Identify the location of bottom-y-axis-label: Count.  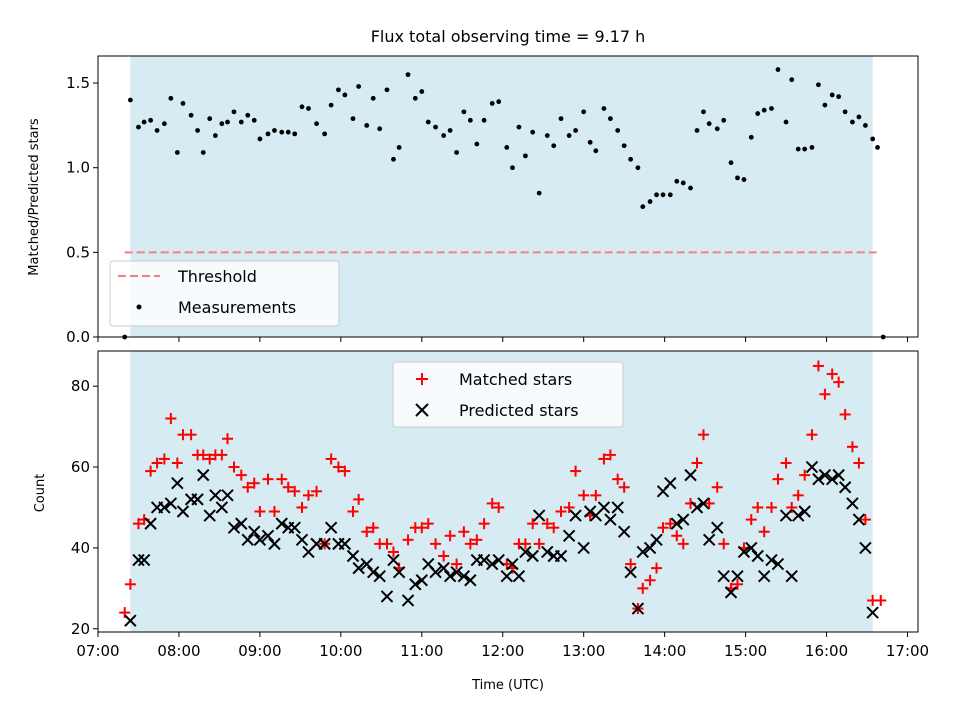
(40, 493).